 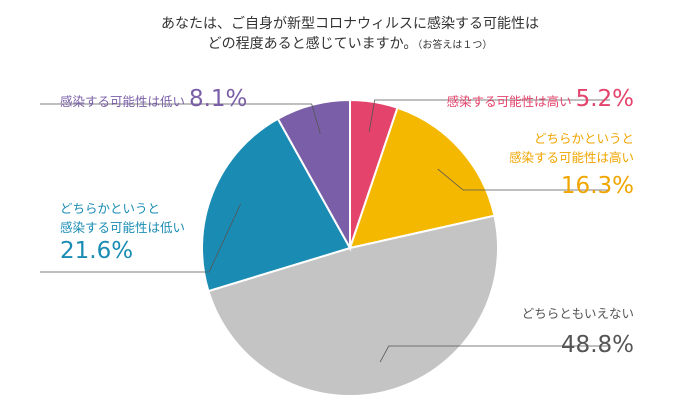 What do you see at coordinates (605, 99) in the screenshot?
I see `slice-value-label: 5.2%` at bounding box center [605, 99].